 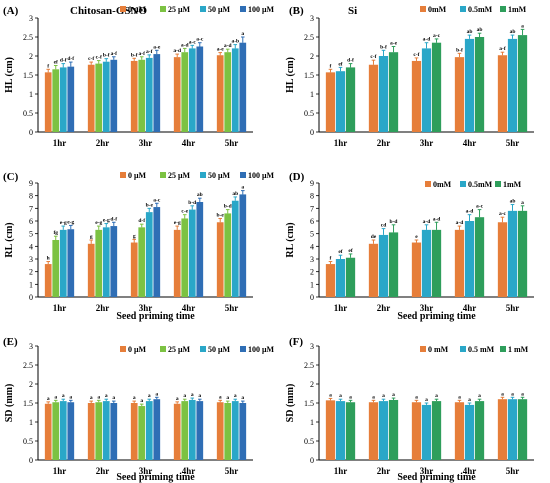 I want to click on panel-label: (B), so click(x=296, y=11).